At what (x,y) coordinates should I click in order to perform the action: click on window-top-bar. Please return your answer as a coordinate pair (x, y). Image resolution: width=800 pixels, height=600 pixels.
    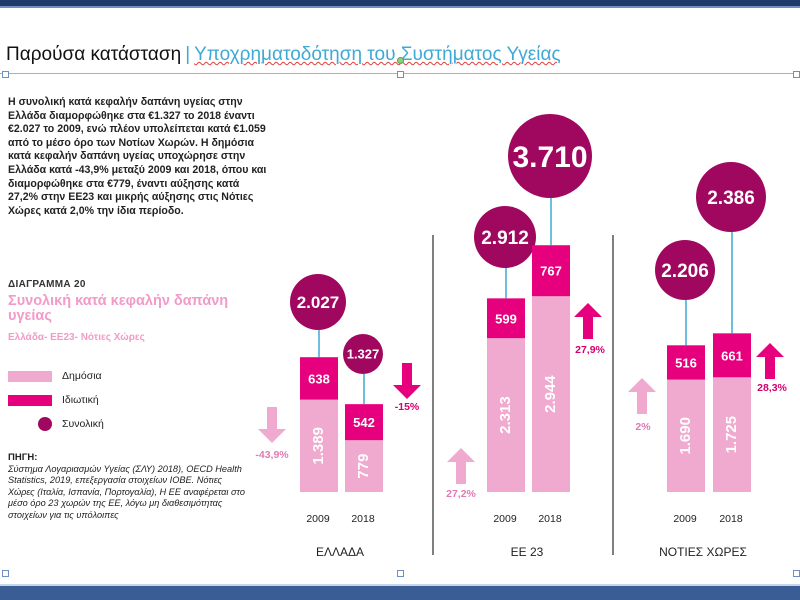
    Looking at the image, I should click on (400, 3).